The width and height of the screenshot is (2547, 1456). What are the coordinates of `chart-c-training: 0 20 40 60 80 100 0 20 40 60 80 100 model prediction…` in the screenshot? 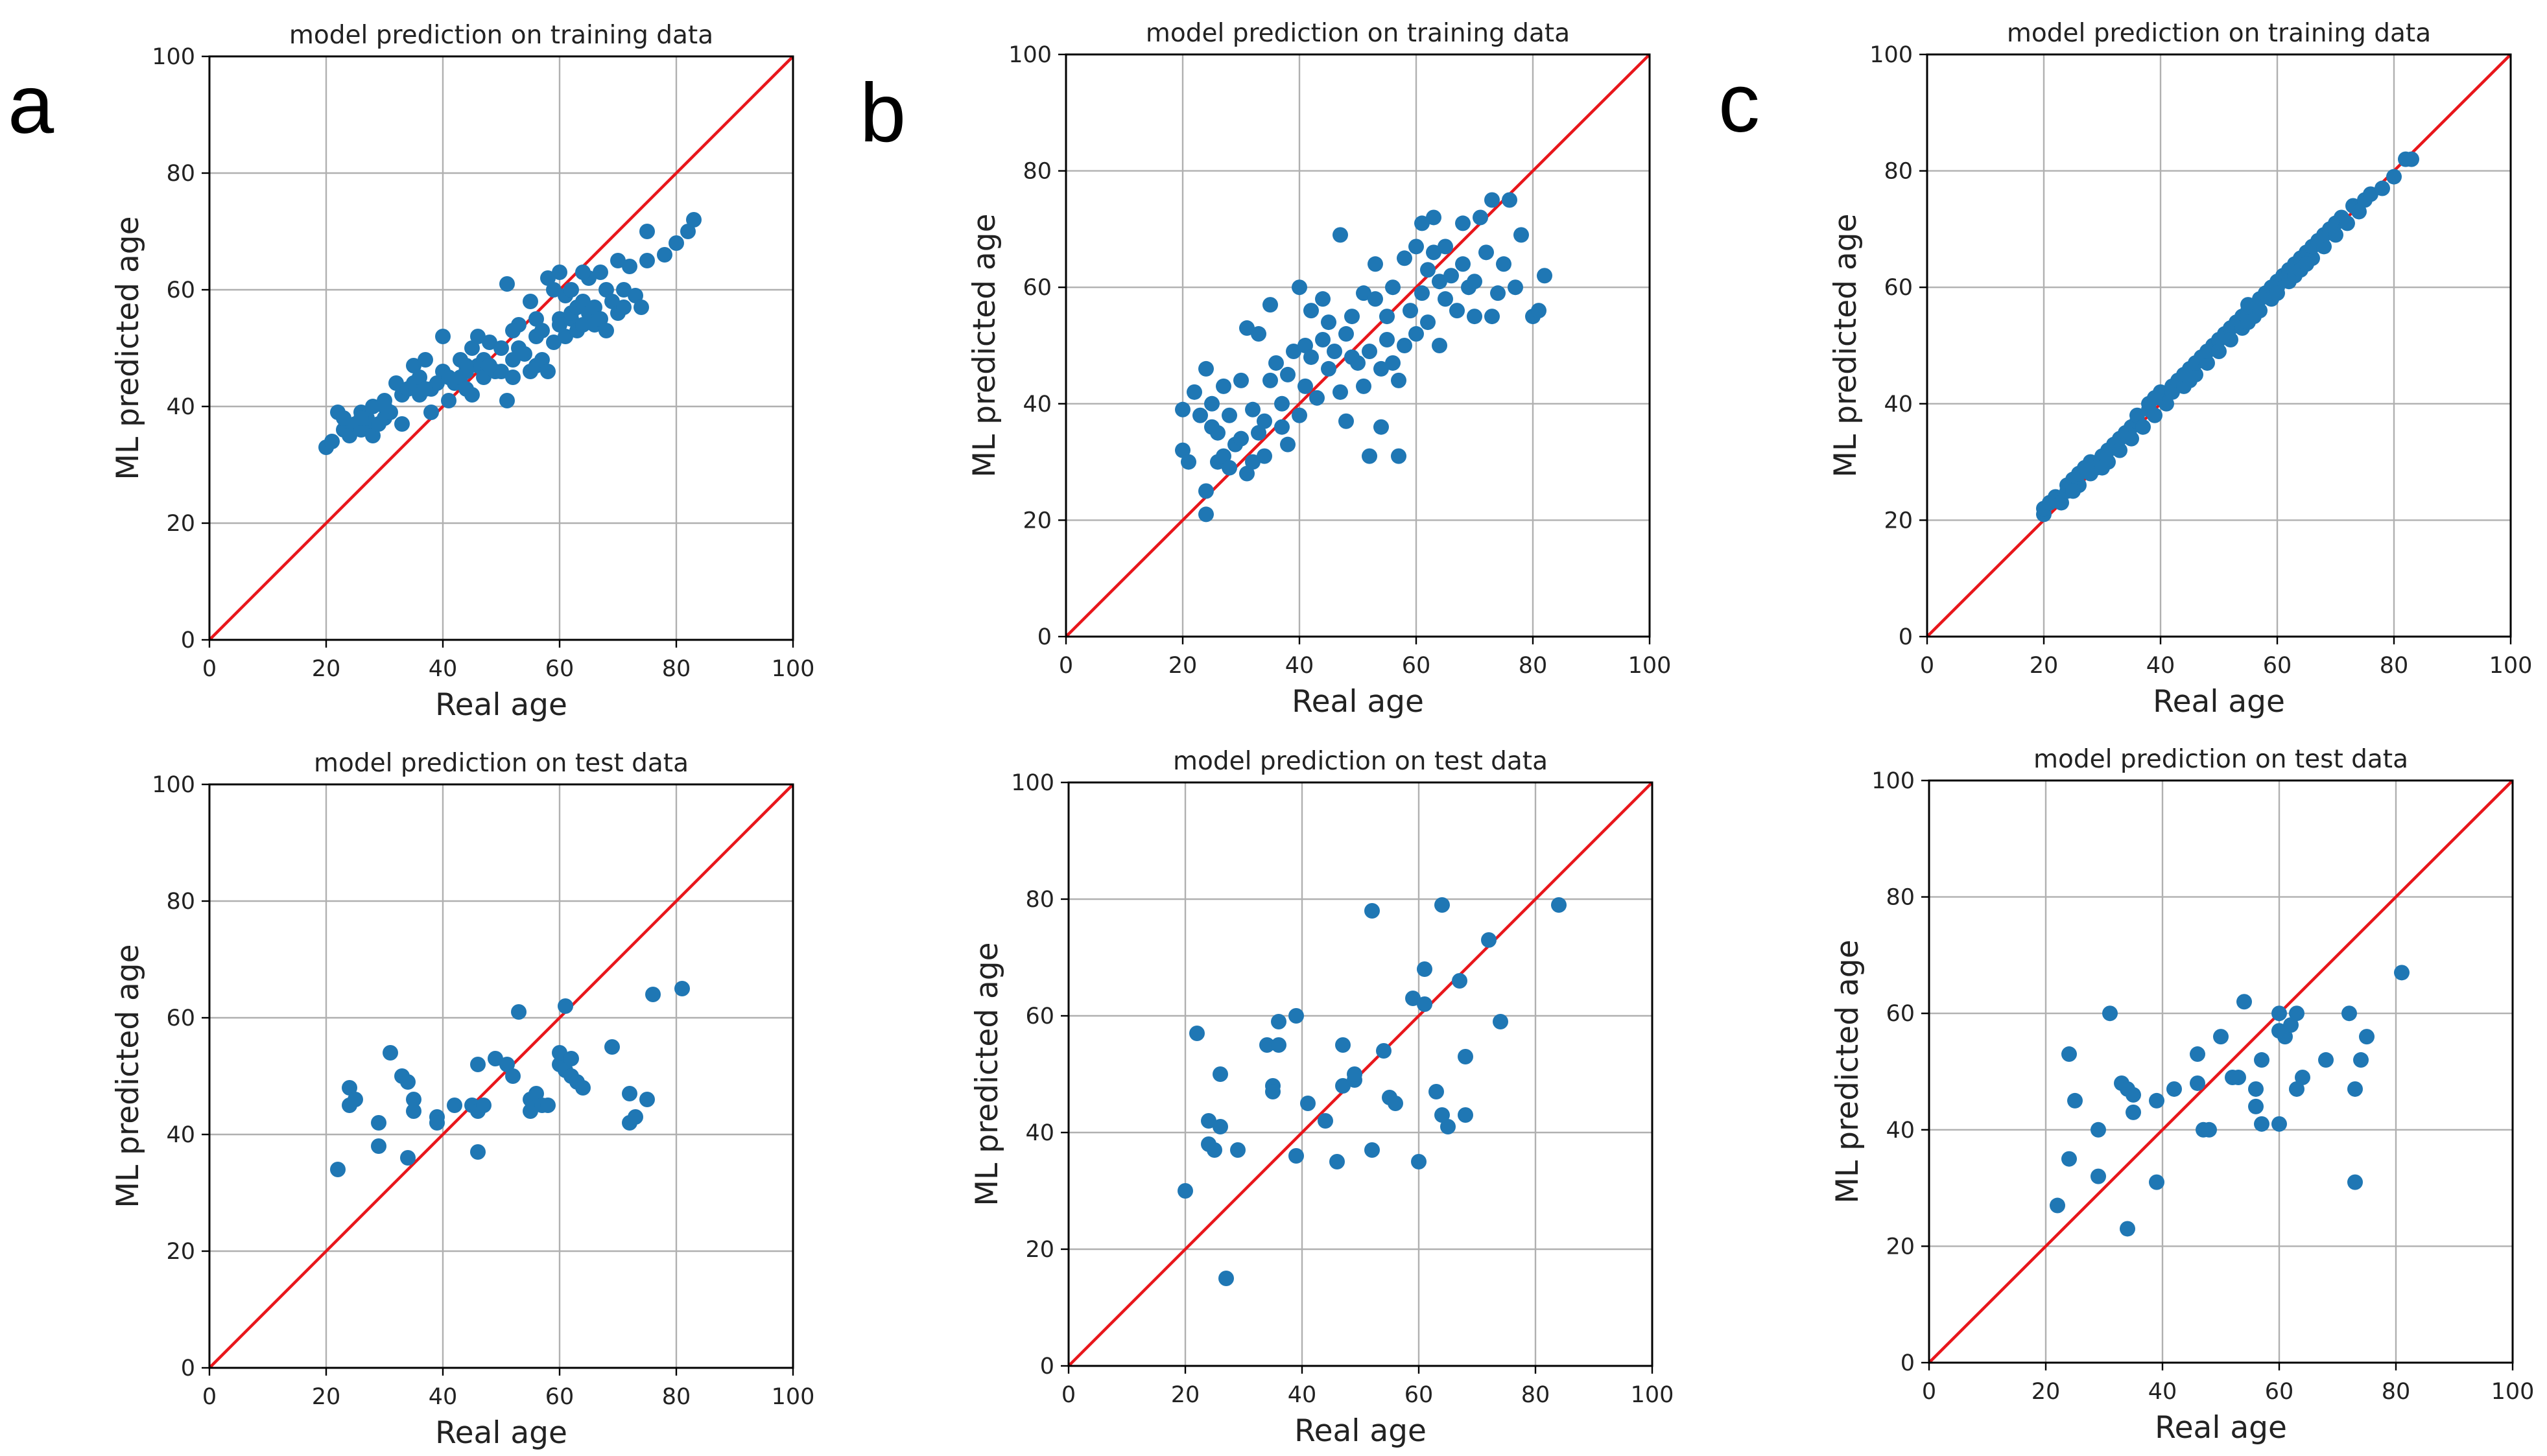 It's located at (2180, 369).